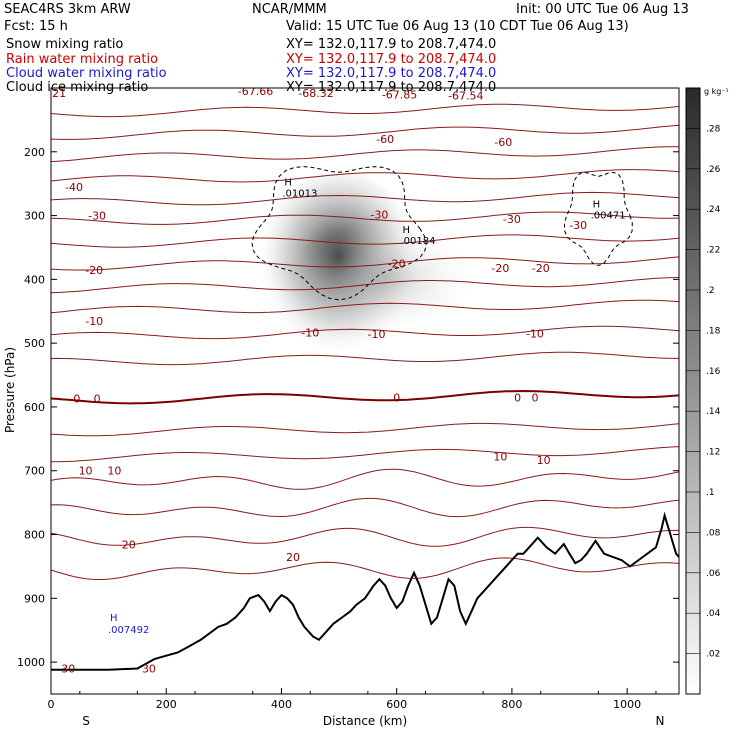 Image resolution: width=740 pixels, height=740 pixels. What do you see at coordinates (86, 721) in the screenshot?
I see `x-axis-left-end-label: S` at bounding box center [86, 721].